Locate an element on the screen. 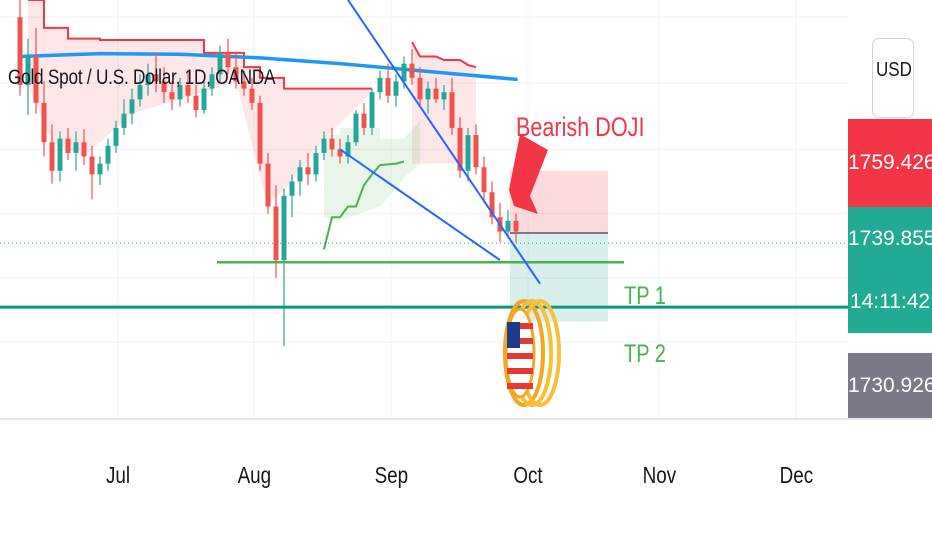 The height and width of the screenshot is (552, 932). tp2-label: TP 2 is located at coordinates (645, 354).